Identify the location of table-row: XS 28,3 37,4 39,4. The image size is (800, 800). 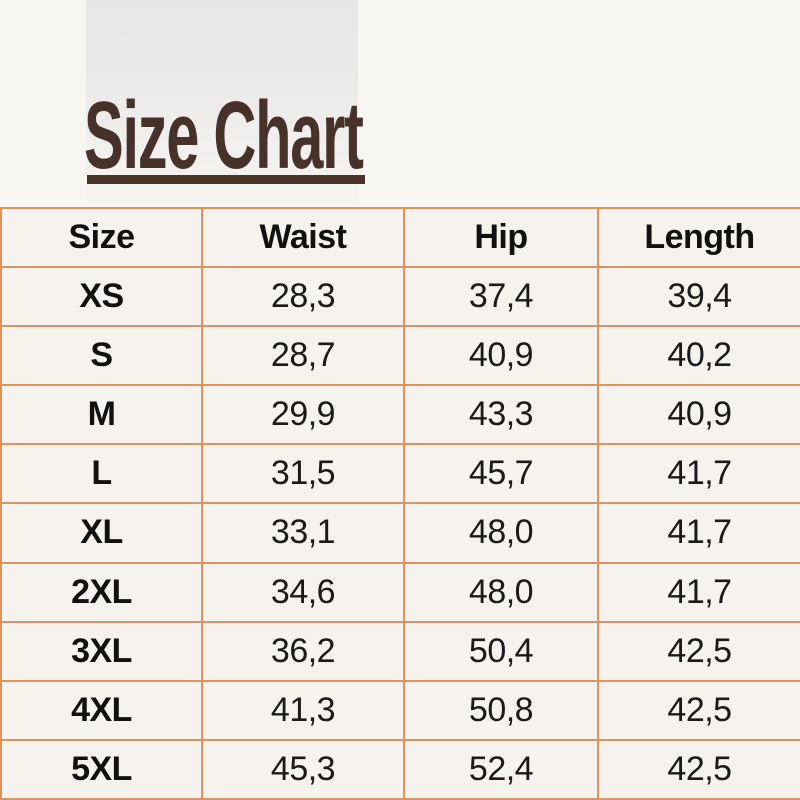
(400, 296).